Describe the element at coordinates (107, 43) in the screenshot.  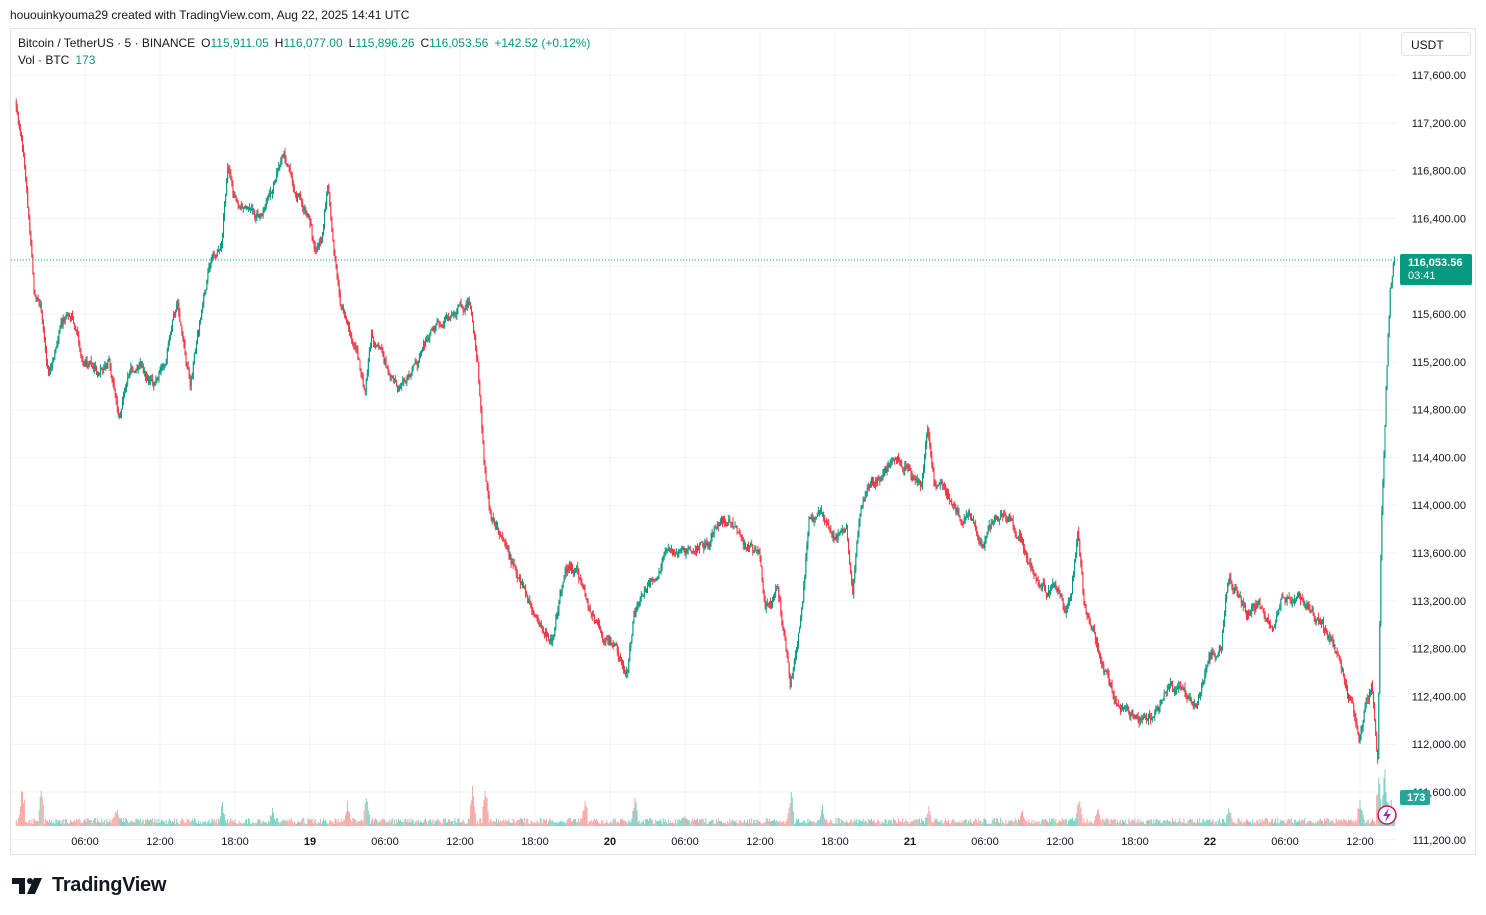
I see `symbol-title: Bitcoin / TetherUS · 5 · BINANCE` at that location.